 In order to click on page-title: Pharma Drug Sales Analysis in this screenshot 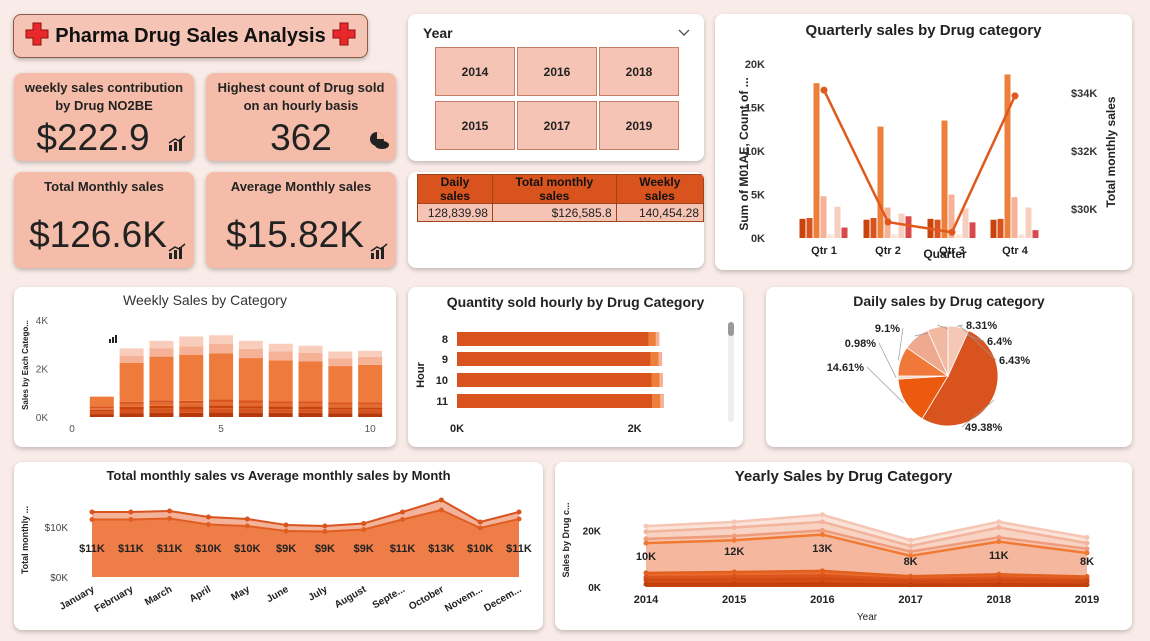, I will do `click(190, 35)`.